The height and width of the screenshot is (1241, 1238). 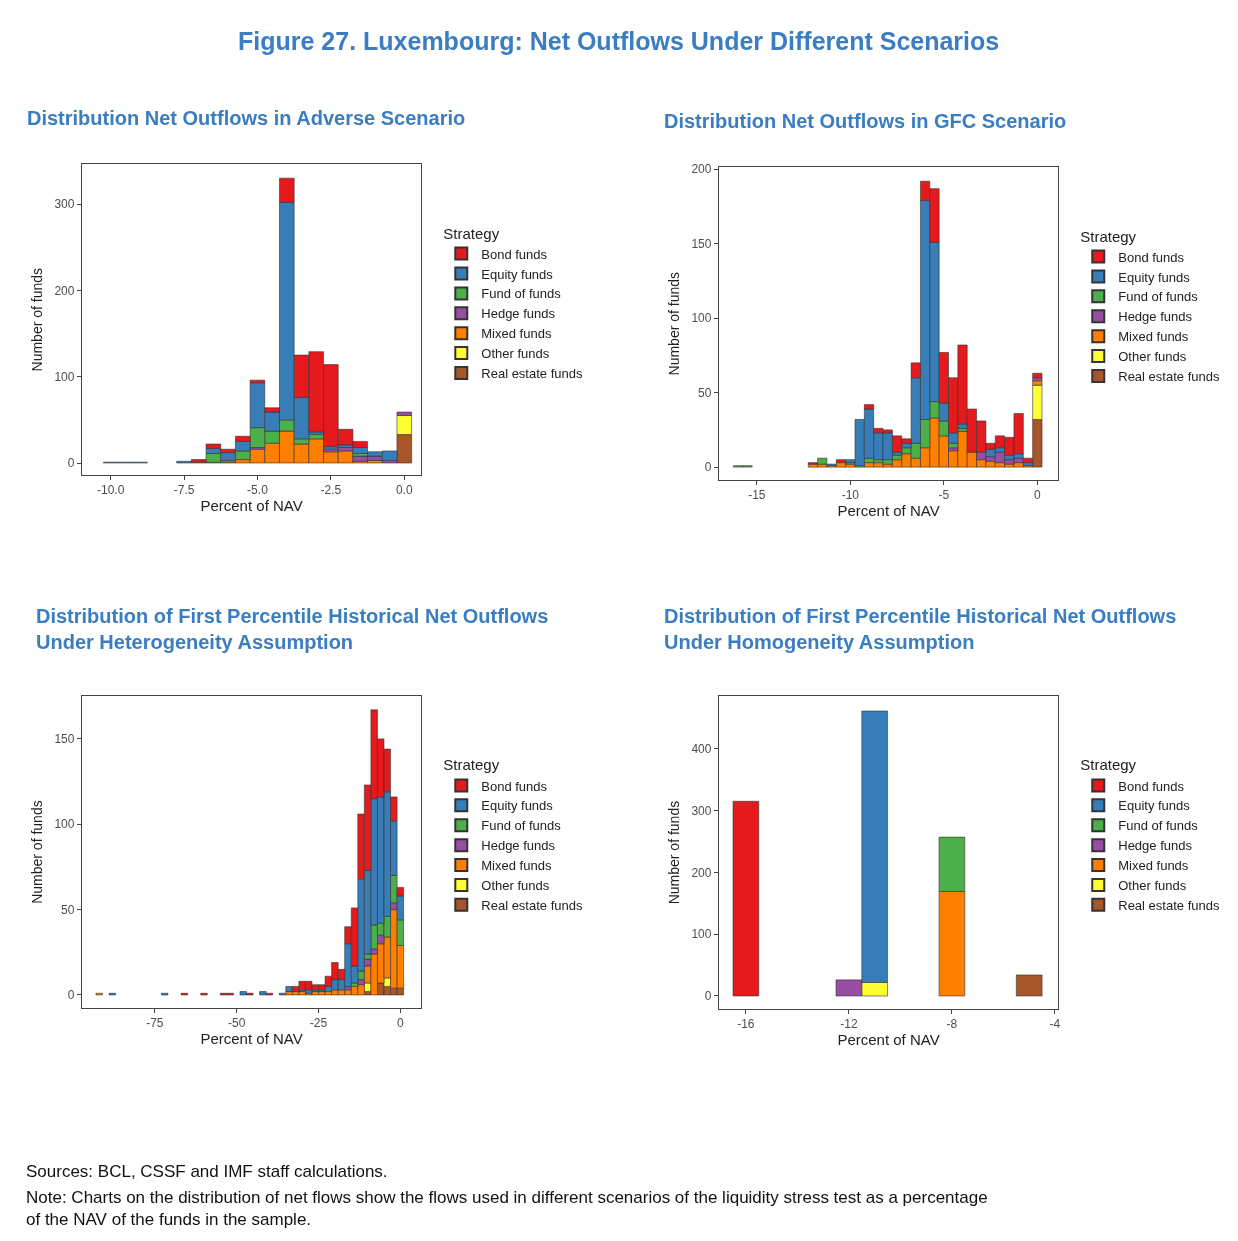 What do you see at coordinates (331, 490) in the screenshot?
I see `x-tick-label: -2.5` at bounding box center [331, 490].